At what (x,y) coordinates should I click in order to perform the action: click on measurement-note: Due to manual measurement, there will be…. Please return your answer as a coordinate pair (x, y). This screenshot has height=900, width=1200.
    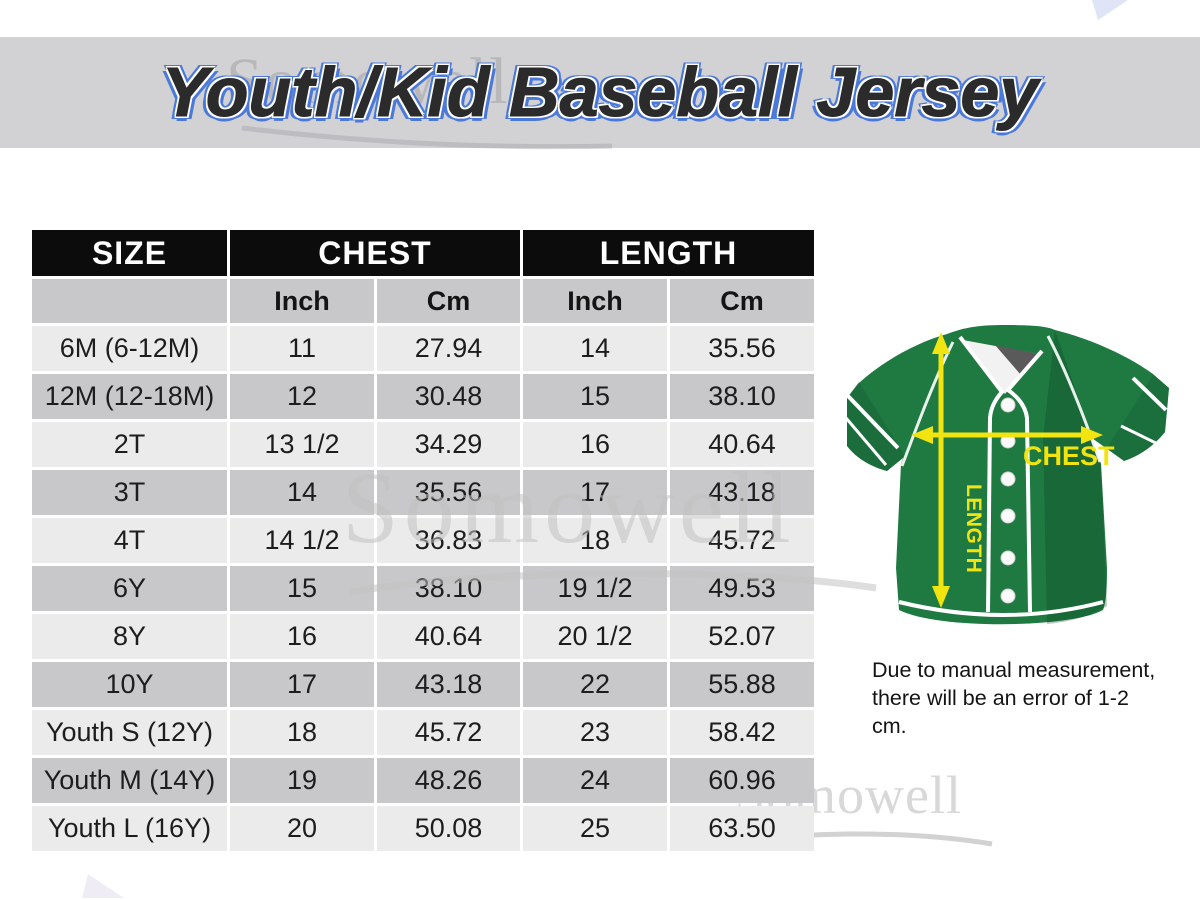
    Looking at the image, I should click on (1017, 698).